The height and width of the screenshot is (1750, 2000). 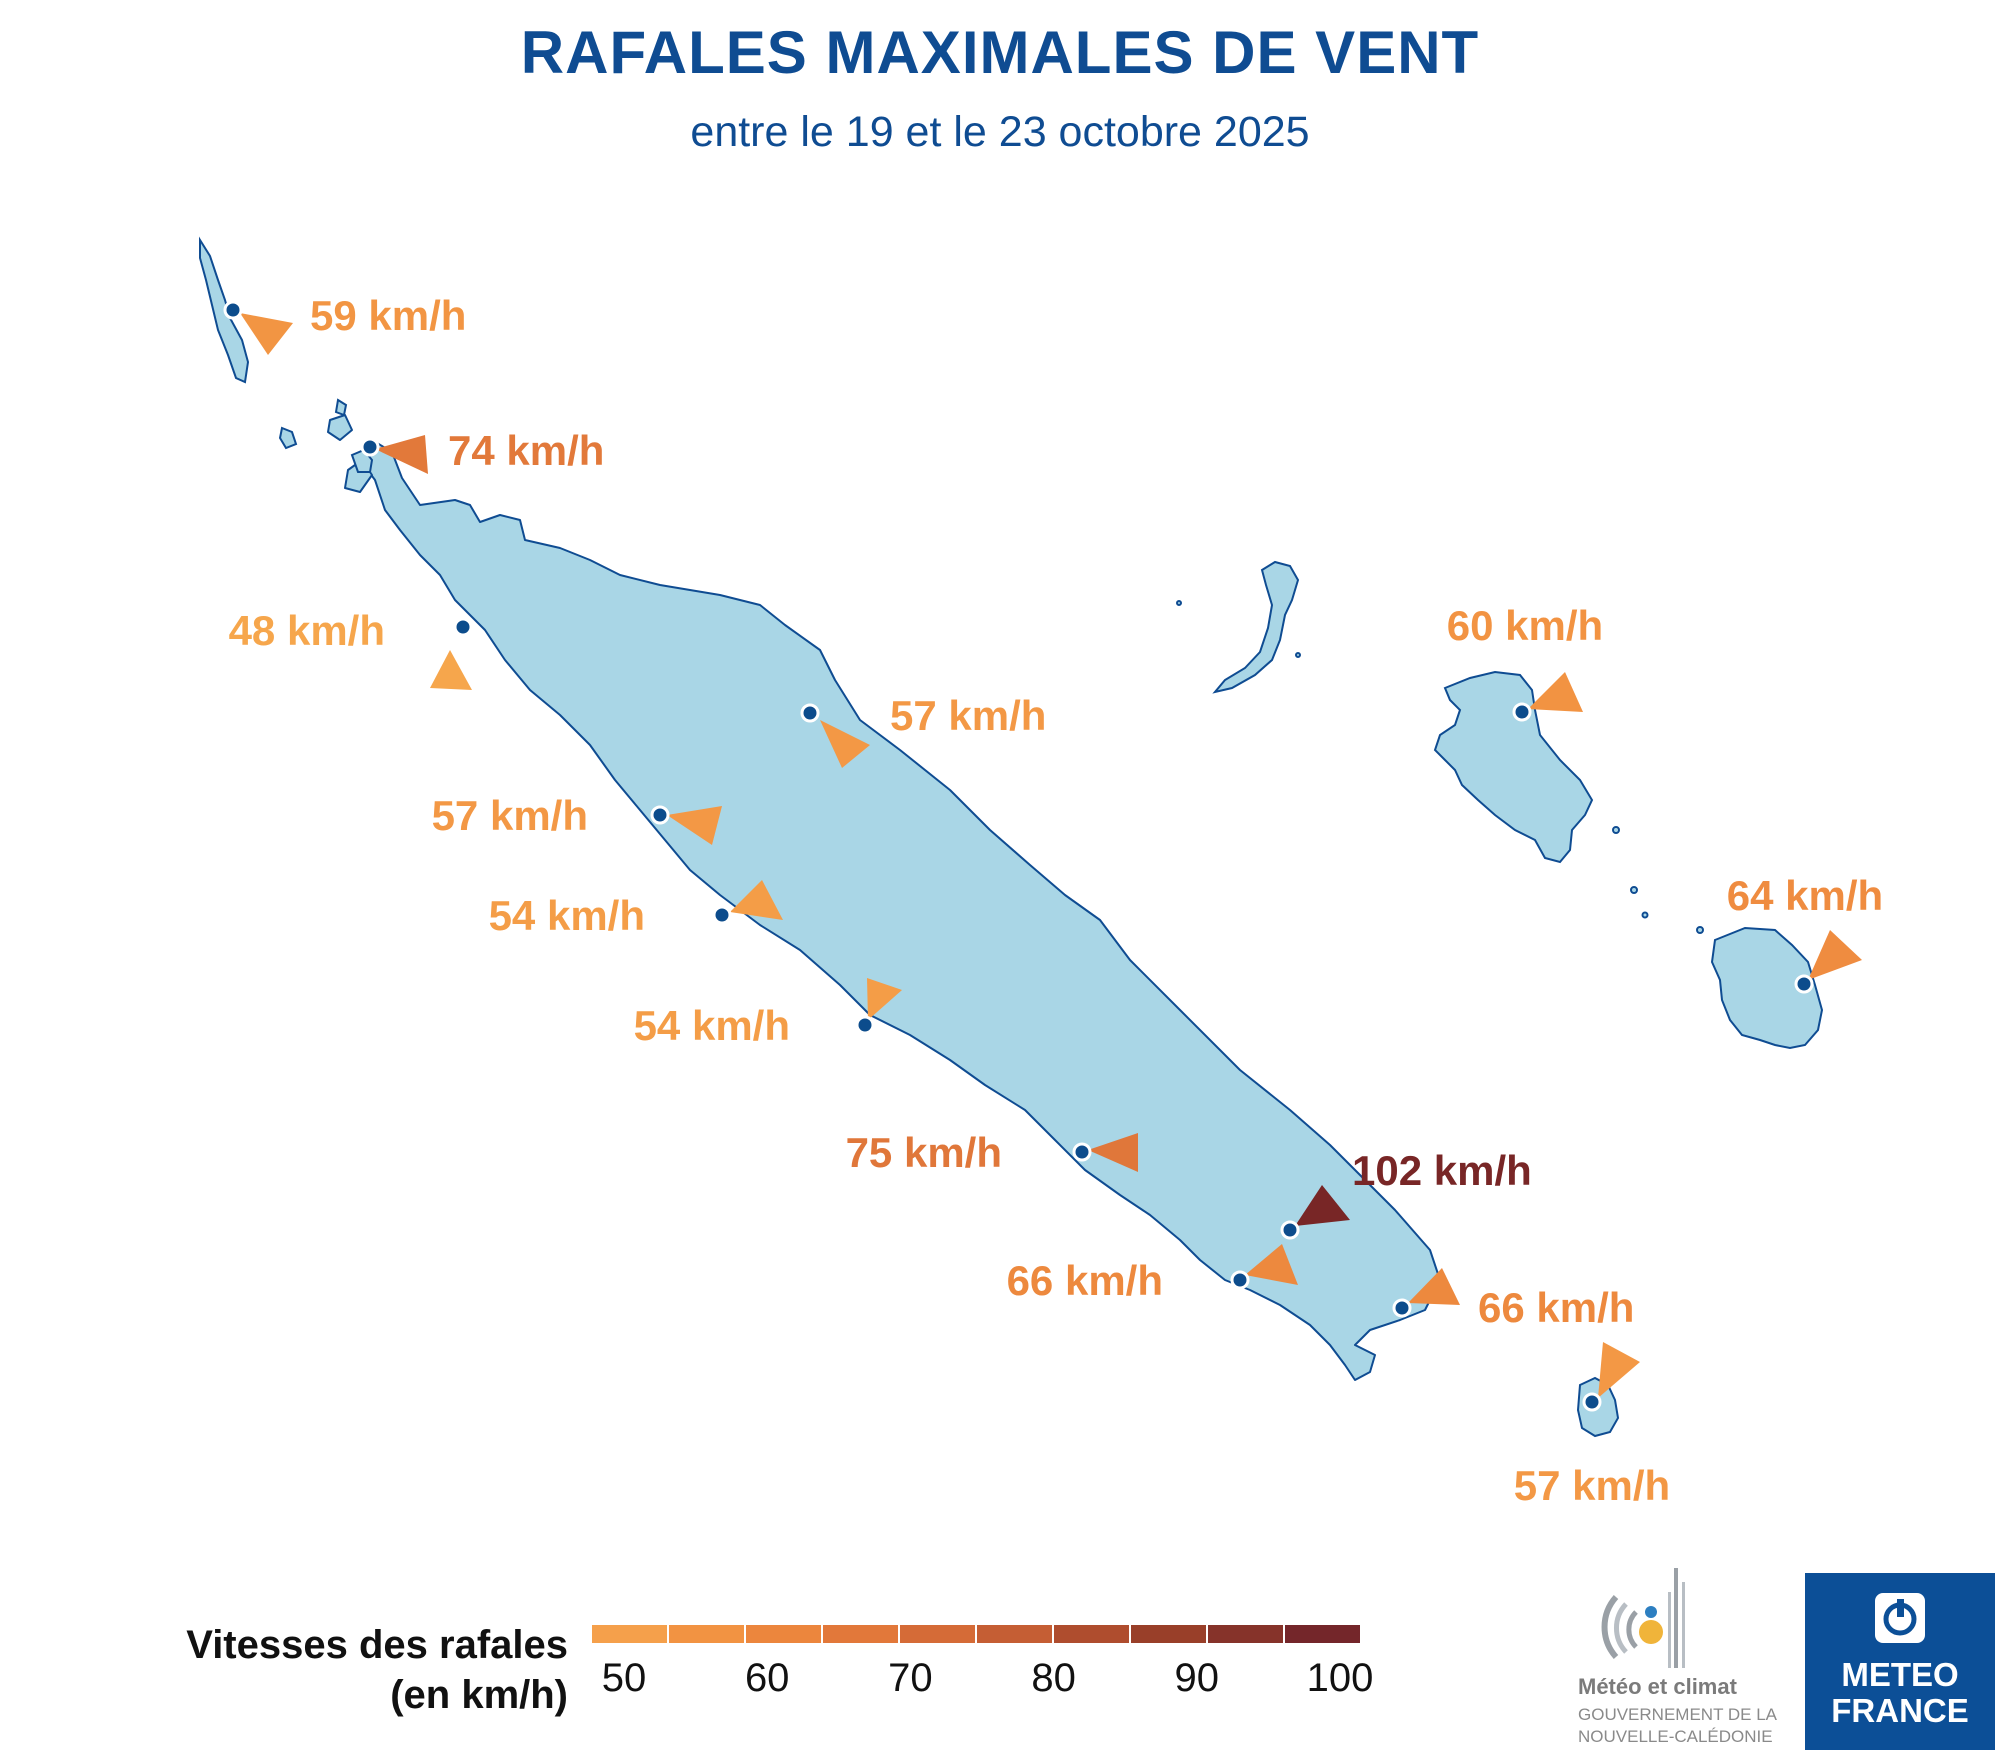 I want to click on meteo-france-wordmark: METEO FRANCE, so click(x=1900, y=1693).